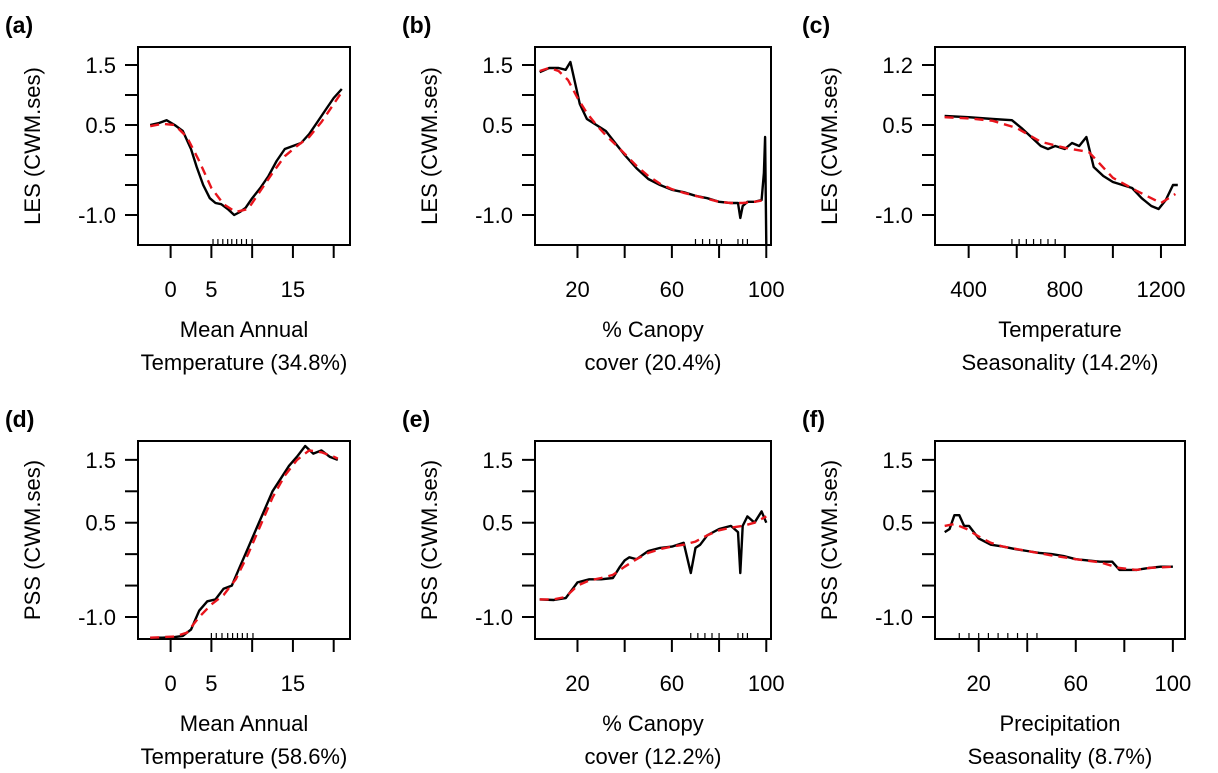 This screenshot has width=1218, height=773. Describe the element at coordinates (244, 756) in the screenshot. I see `x-axis-label: Temperature (58.6%)` at that location.